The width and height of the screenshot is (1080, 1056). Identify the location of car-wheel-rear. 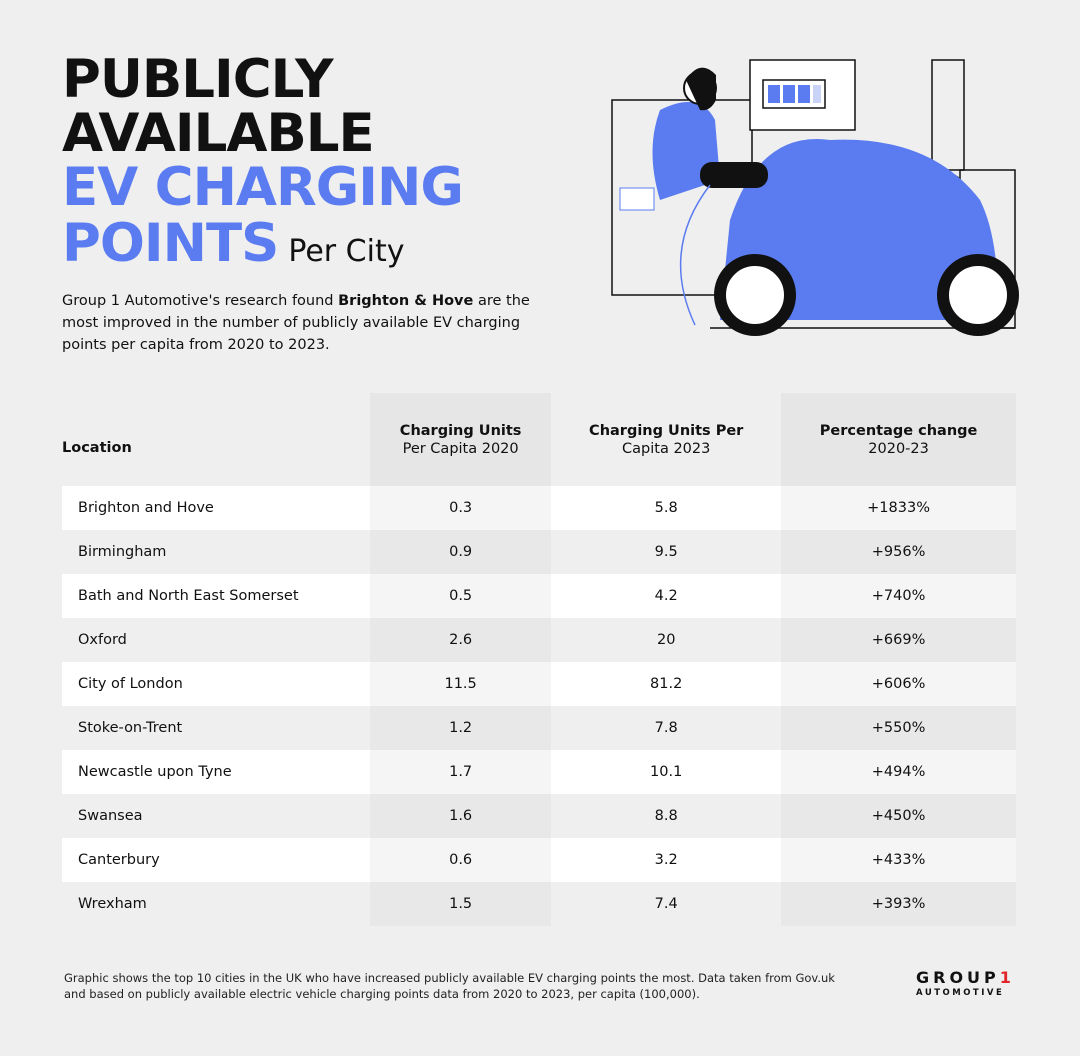
(978, 295).